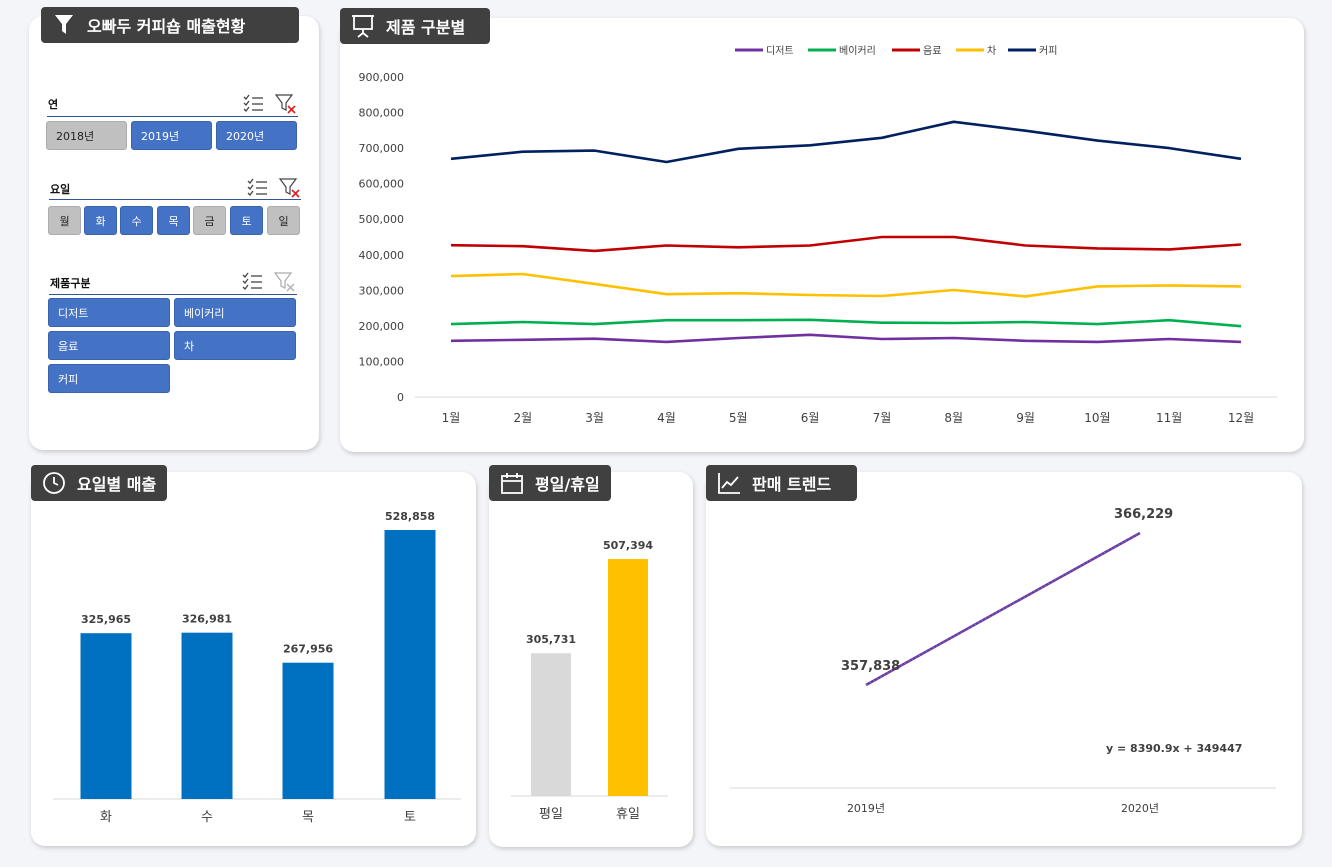 The height and width of the screenshot is (867, 1332). What do you see at coordinates (382, 148) in the screenshot?
I see `y-tick-label: 700,000` at bounding box center [382, 148].